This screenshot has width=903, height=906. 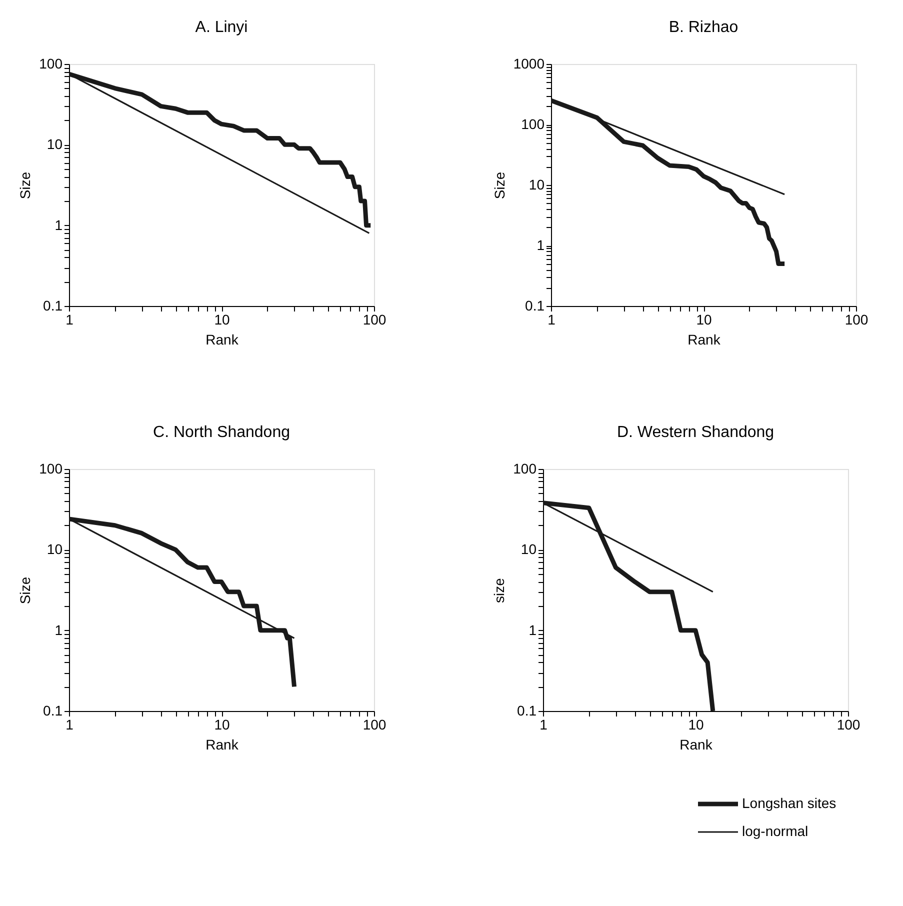 I want to click on legend-label: Longshan sites, so click(x=789, y=803).